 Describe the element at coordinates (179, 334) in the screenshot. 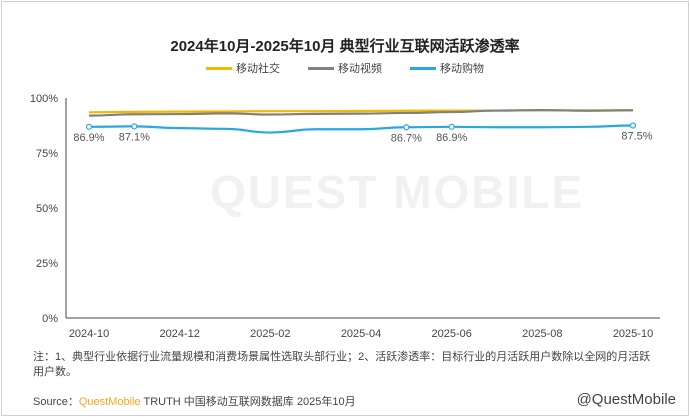

I see `x-tick-label: 2024-12` at that location.